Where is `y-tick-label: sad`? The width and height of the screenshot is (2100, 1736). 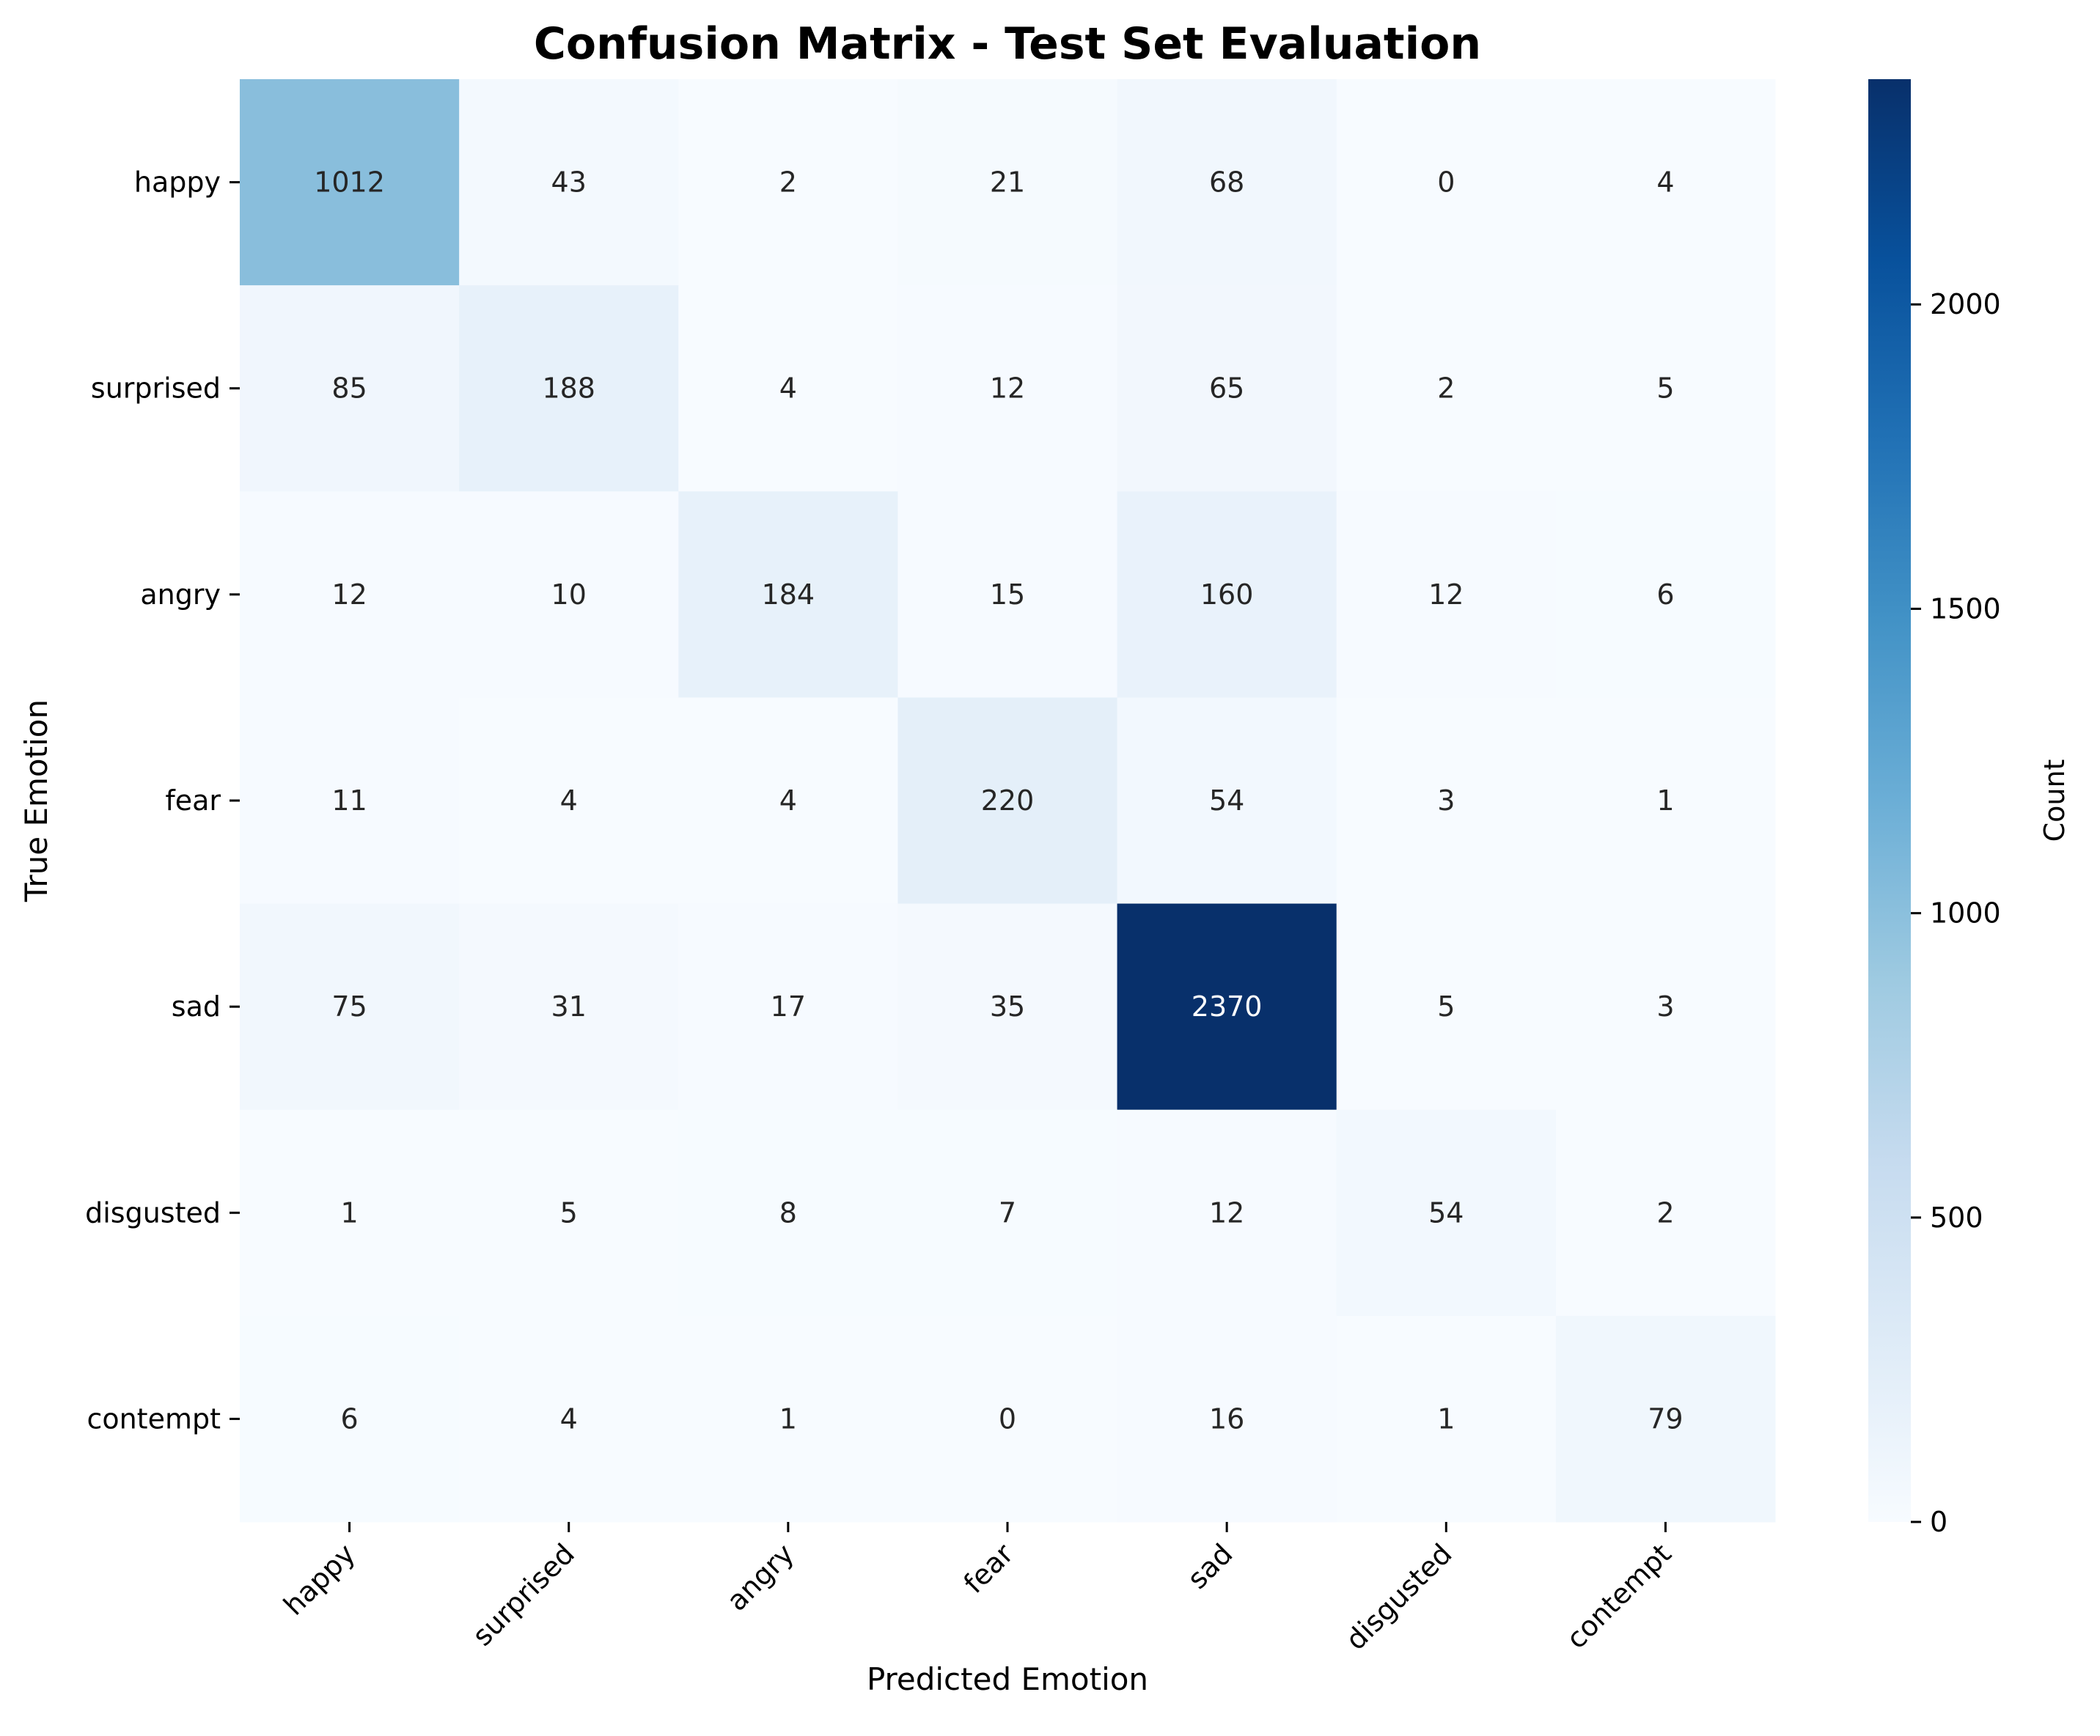 y-tick-label: sad is located at coordinates (196, 1007).